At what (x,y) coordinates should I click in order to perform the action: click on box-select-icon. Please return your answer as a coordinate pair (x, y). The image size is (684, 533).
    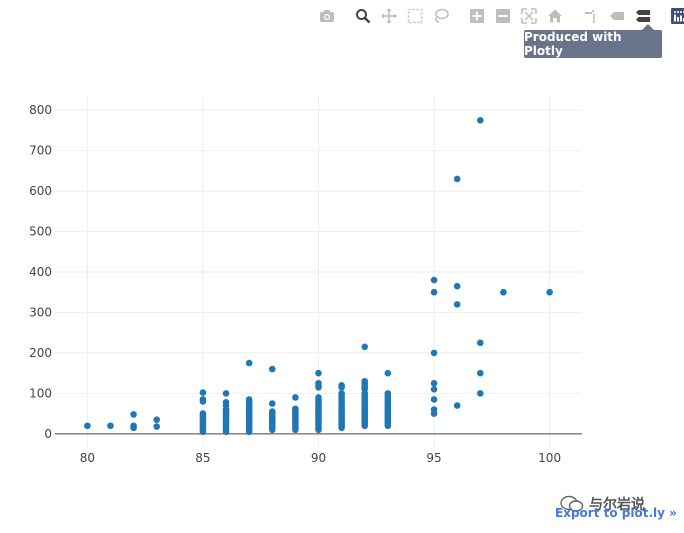
    Looking at the image, I should click on (415, 16).